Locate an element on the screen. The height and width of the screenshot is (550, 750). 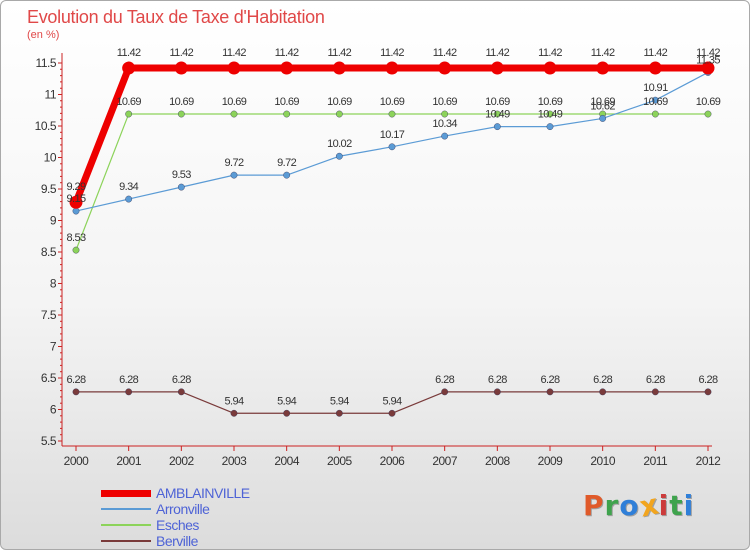
logo-letter: r is located at coordinates (612, 505).